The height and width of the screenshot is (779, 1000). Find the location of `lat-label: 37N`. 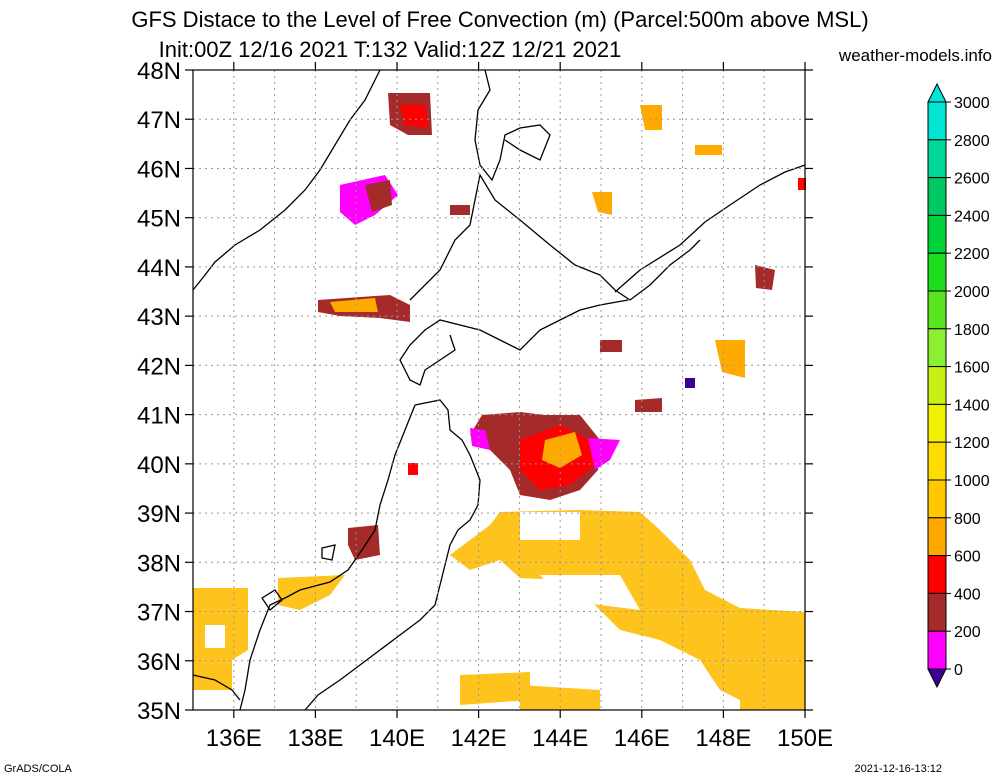

lat-label: 37N is located at coordinates (159, 613).